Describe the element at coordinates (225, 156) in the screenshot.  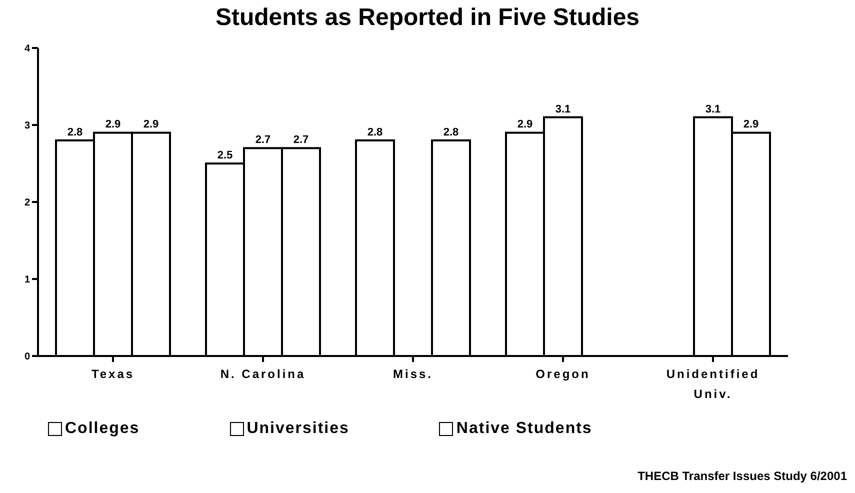
I see `data-label: 2.5` at that location.